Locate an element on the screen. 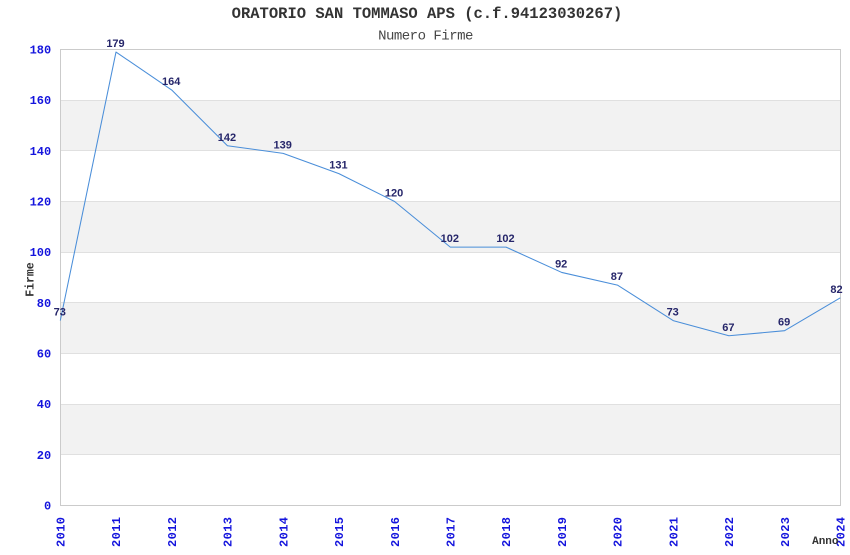  svg-text: 0 is located at coordinates (47, 507).